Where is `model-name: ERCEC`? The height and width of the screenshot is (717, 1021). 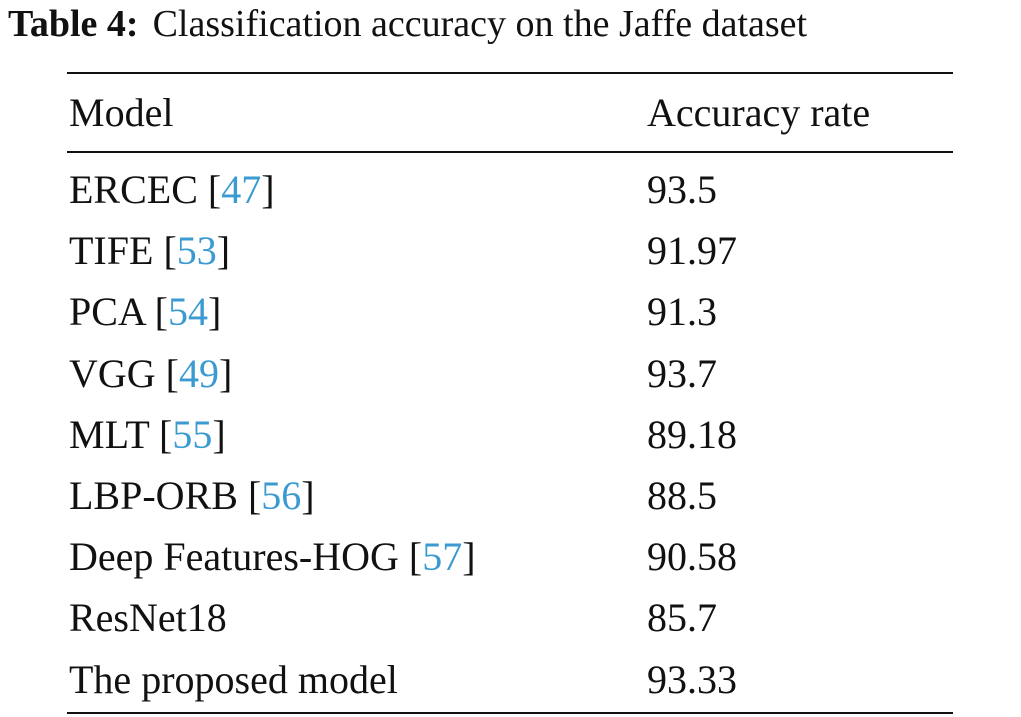
model-name: ERCEC is located at coordinates (133, 189).